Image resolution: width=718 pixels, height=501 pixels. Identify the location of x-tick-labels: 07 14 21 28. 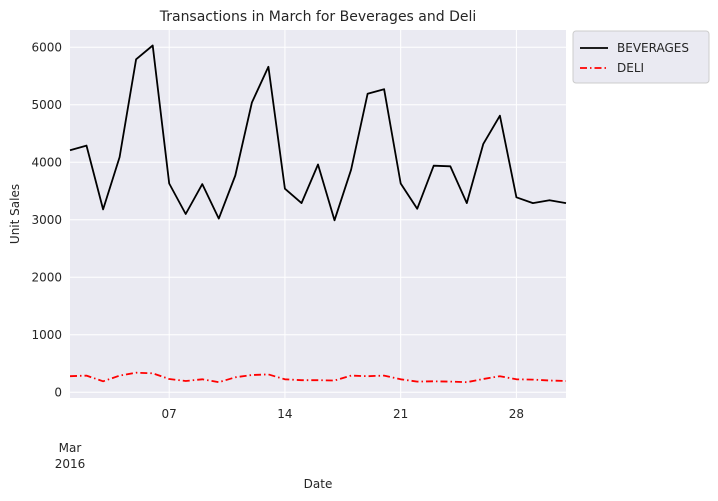
(343, 414).